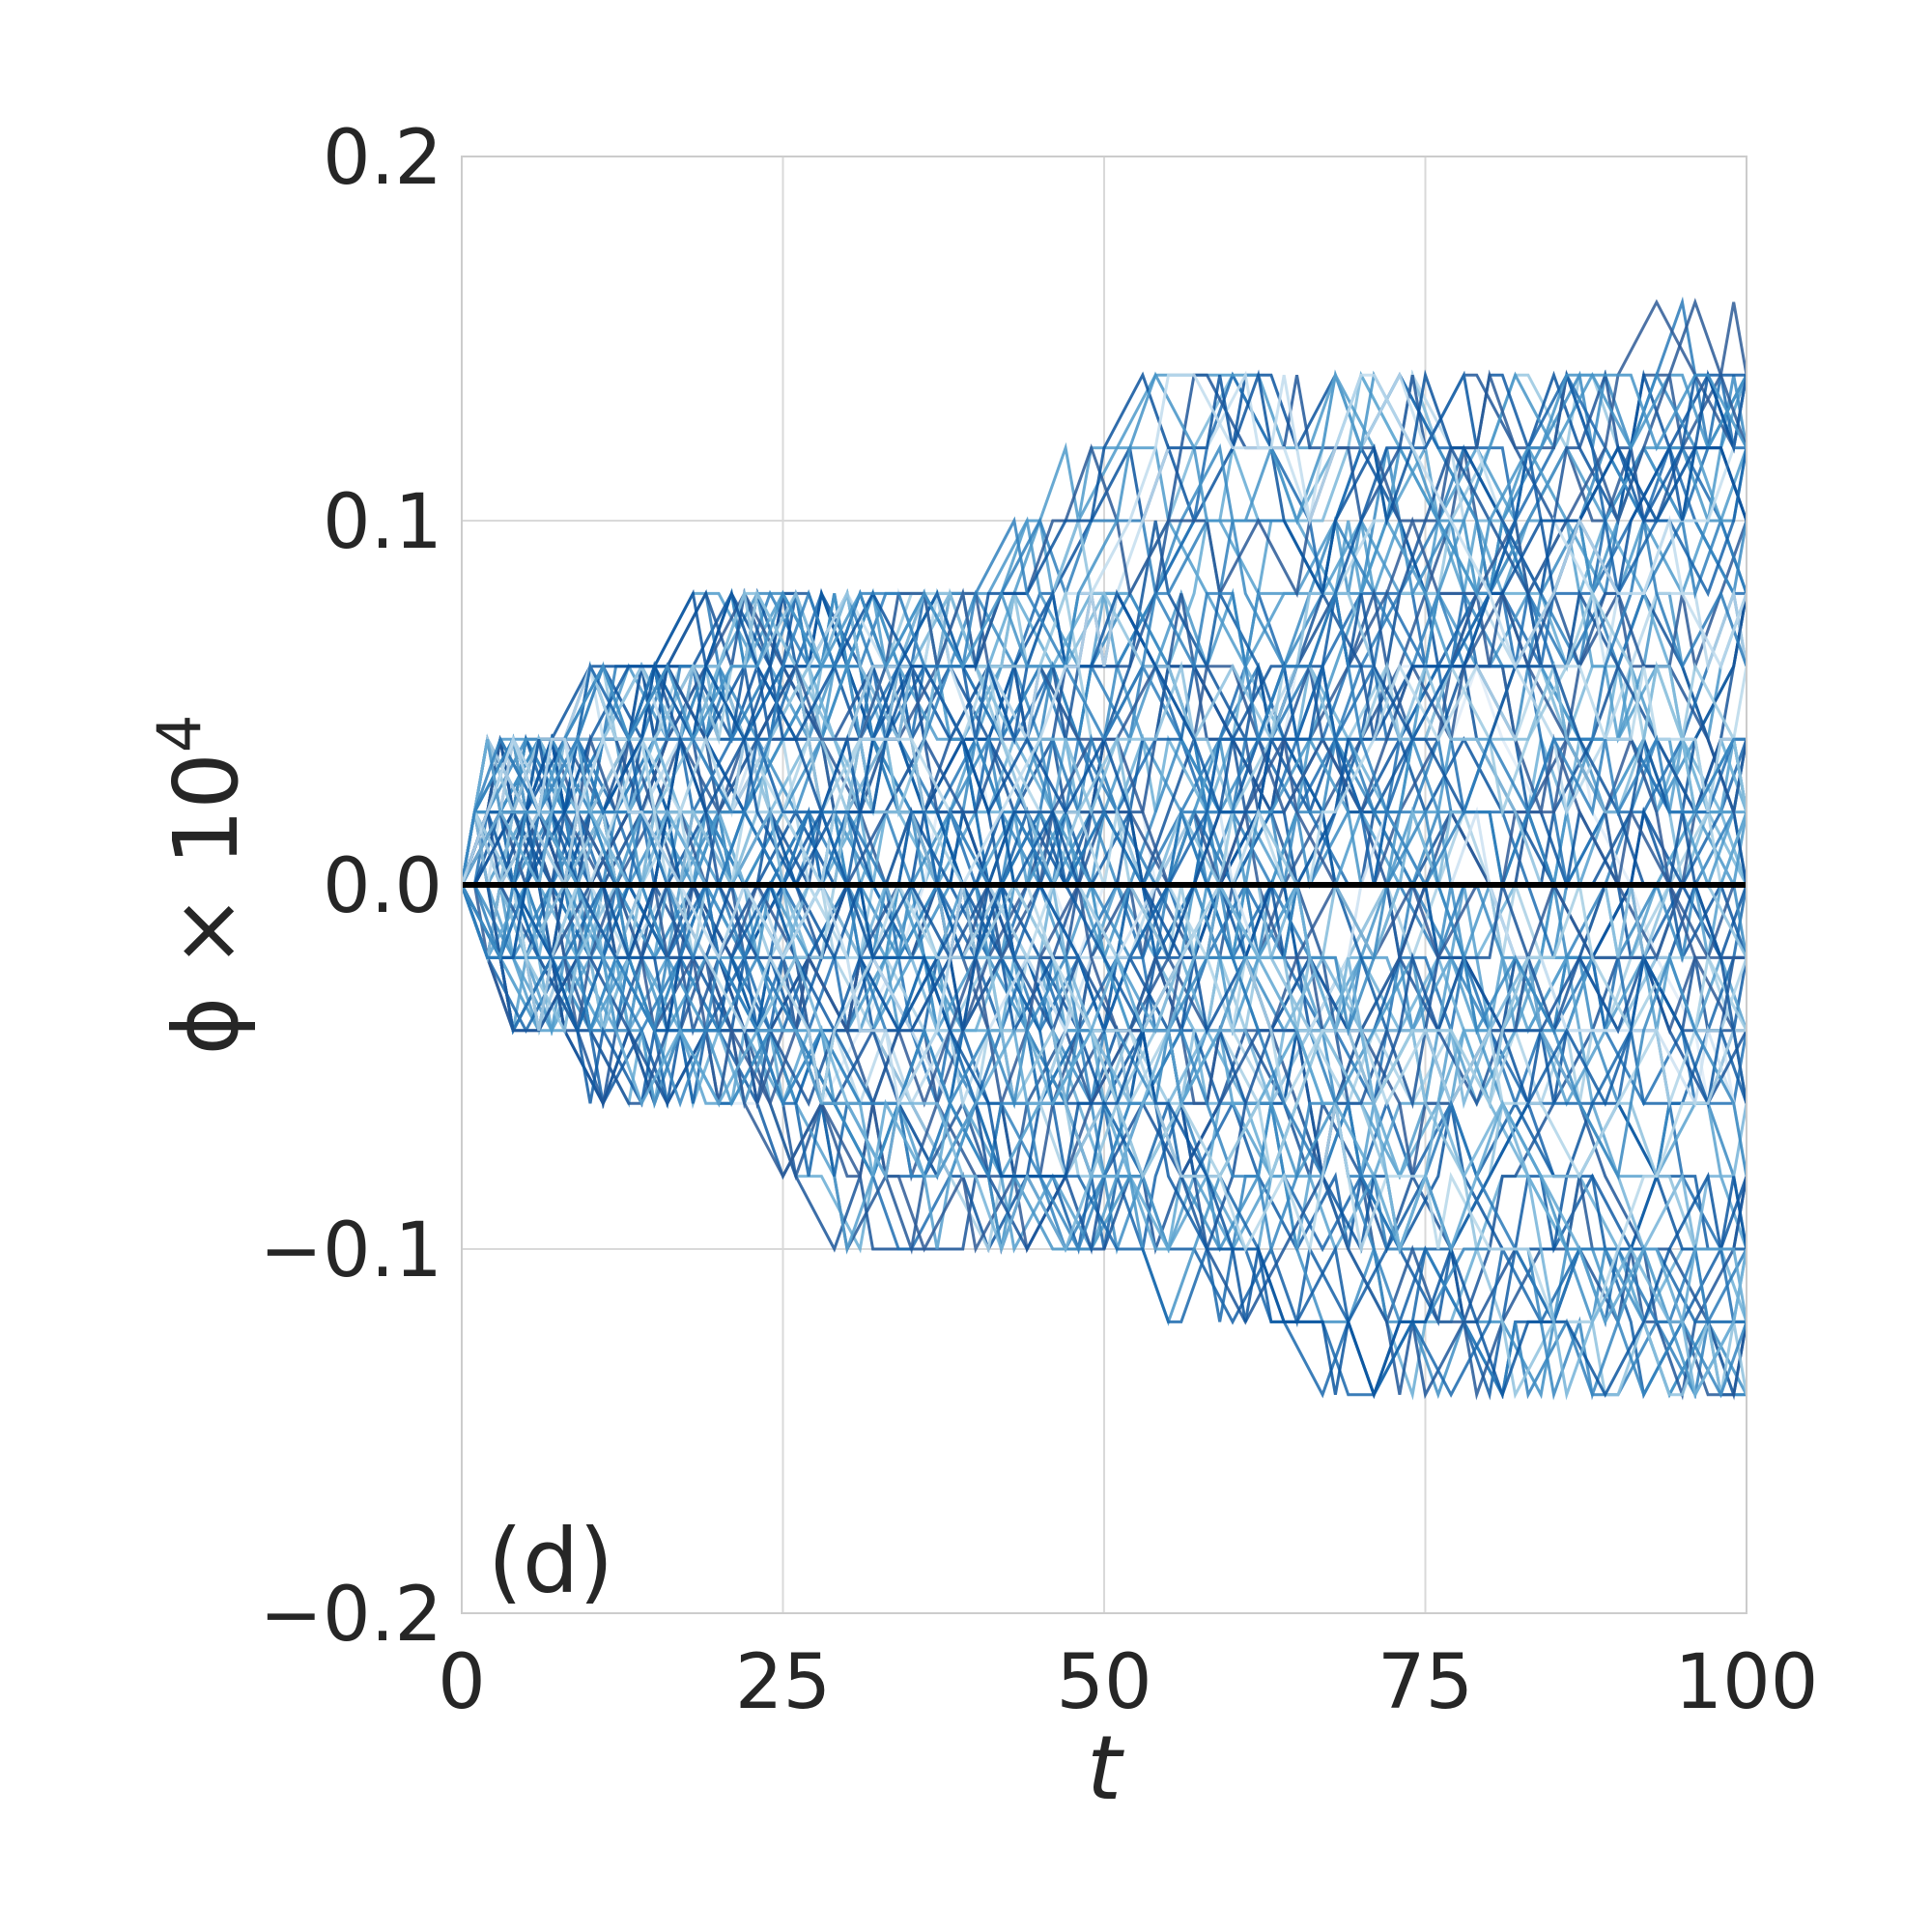 The width and height of the screenshot is (1932, 1932). I want to click on y-axis-label: ϕ × 104, so click(201, 885).